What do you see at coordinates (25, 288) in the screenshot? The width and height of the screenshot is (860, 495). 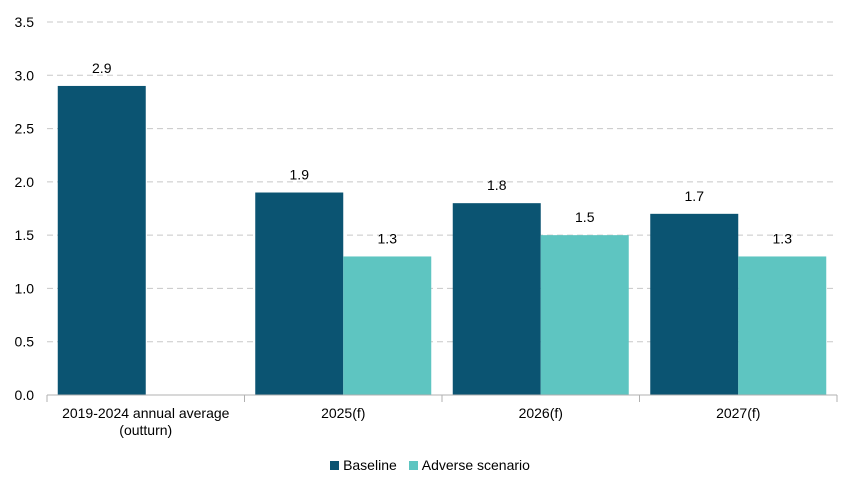 I see `y-tick-label: 1.0` at bounding box center [25, 288].